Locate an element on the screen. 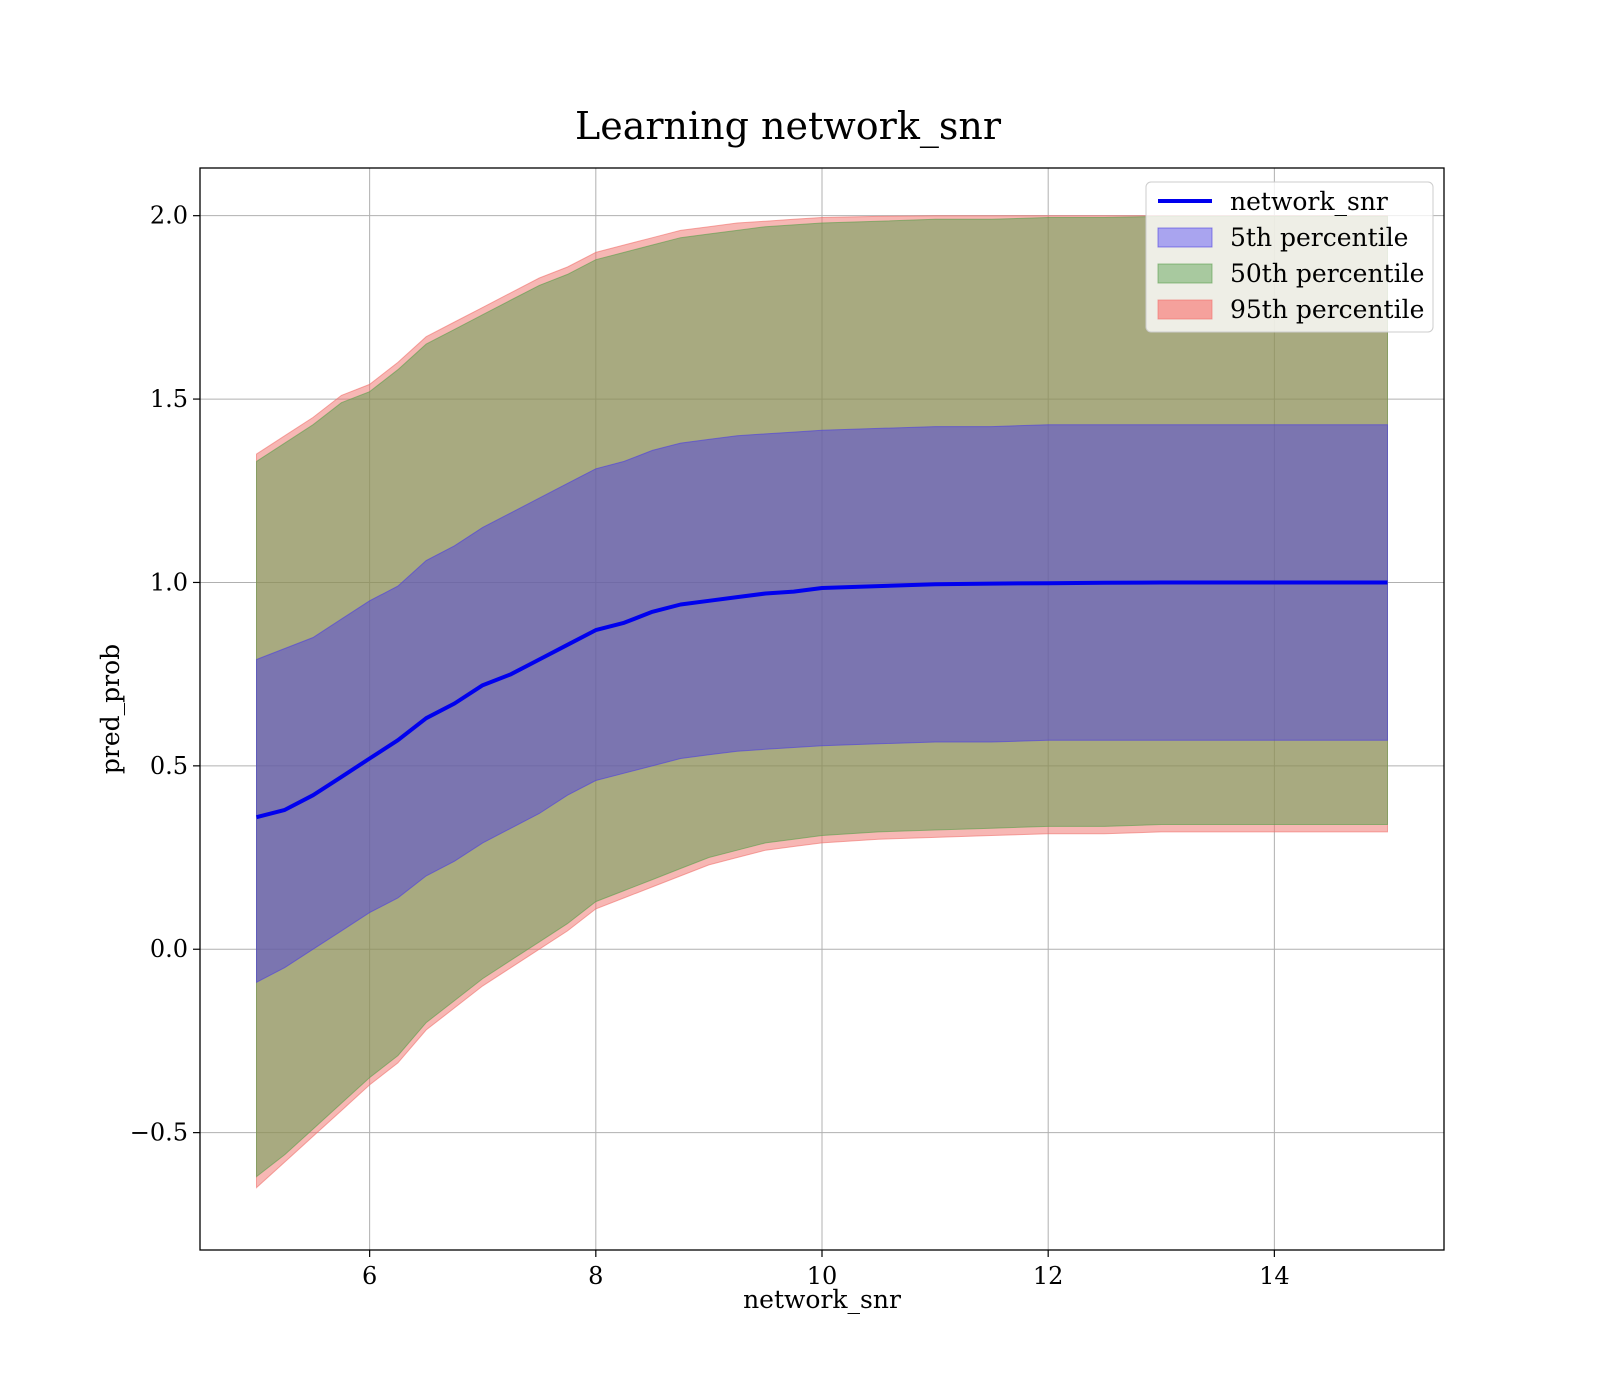 This screenshot has height=1400, width=1600. y-tick-label: 1.5 is located at coordinates (169, 399).